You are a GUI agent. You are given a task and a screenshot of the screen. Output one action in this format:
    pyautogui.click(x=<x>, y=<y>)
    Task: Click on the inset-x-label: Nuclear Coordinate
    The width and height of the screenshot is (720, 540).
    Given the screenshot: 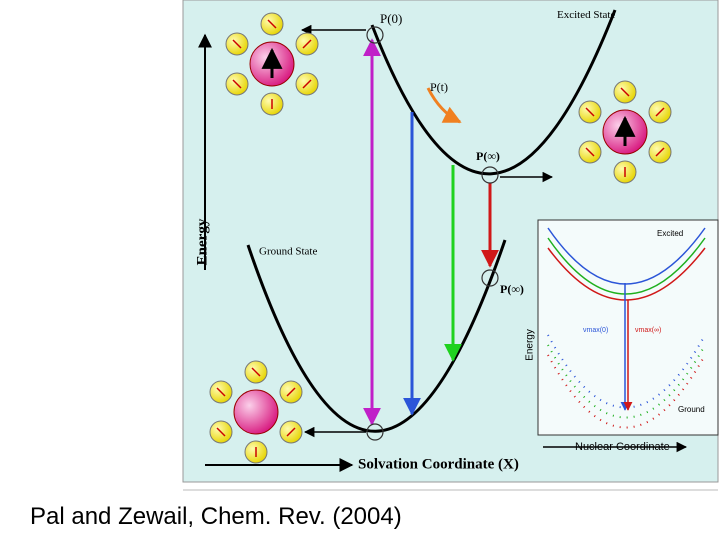 What is the action you would take?
    pyautogui.click(x=622, y=447)
    